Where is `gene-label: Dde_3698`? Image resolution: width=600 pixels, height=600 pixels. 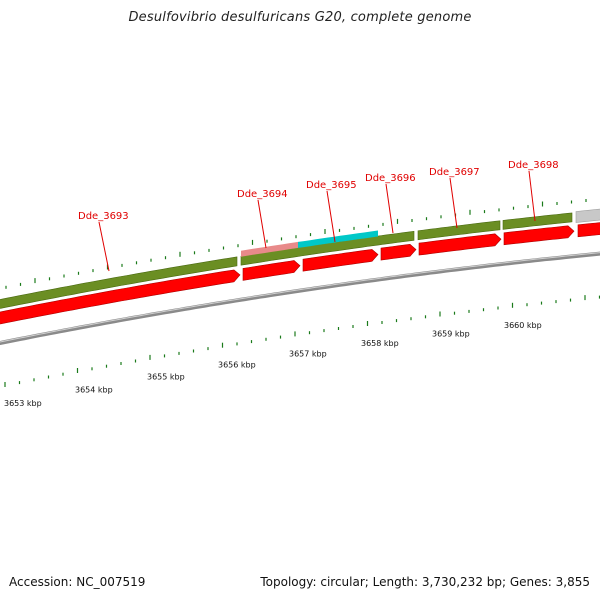 gene-label: Dde_3698 is located at coordinates (533, 165).